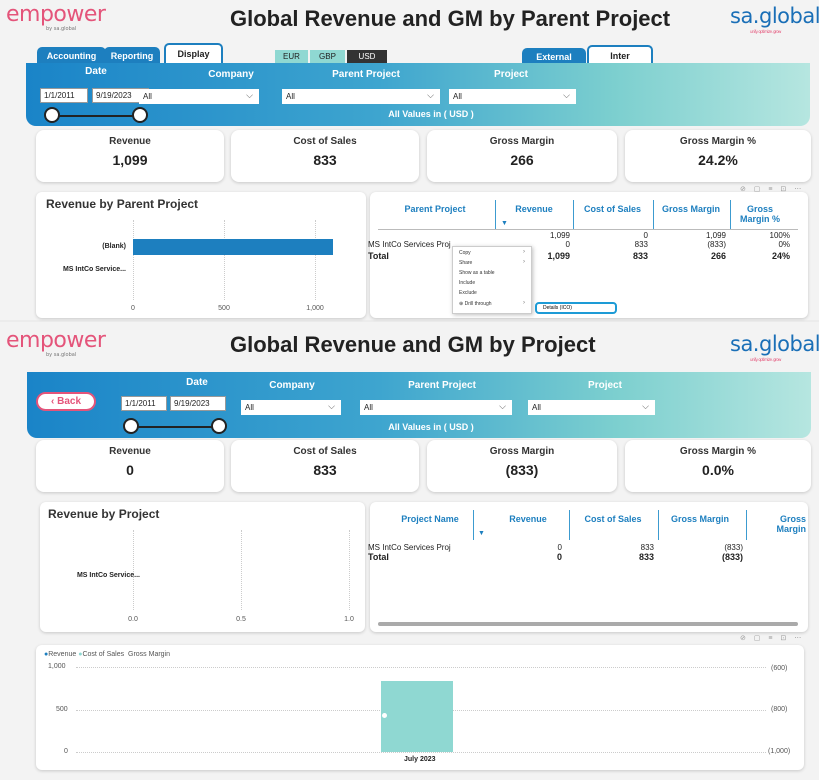 This screenshot has width=819, height=780. I want to click on total-cell: 833, so click(640, 256).